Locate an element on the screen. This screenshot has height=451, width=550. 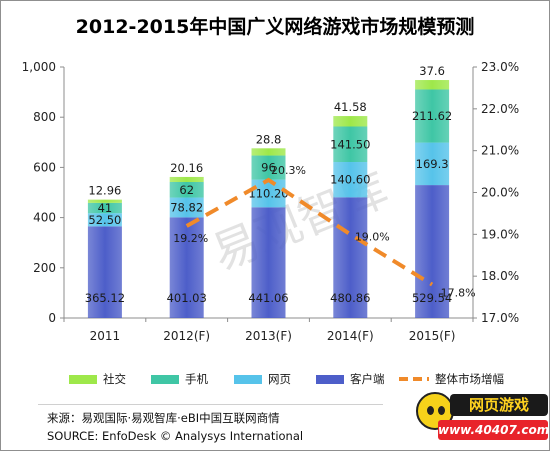
x-tick-label: 2014(F) is located at coordinates (350, 336).